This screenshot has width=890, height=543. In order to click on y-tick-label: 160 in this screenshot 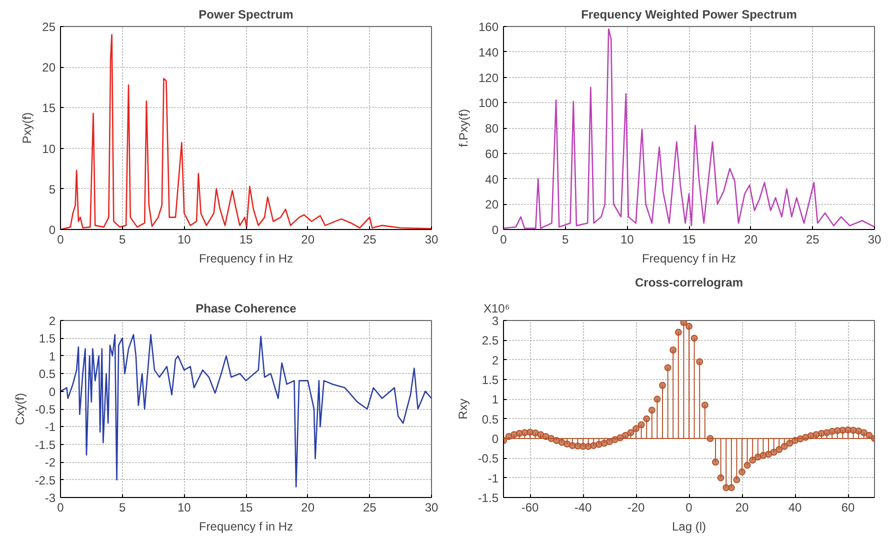, I will do `click(488, 27)`.